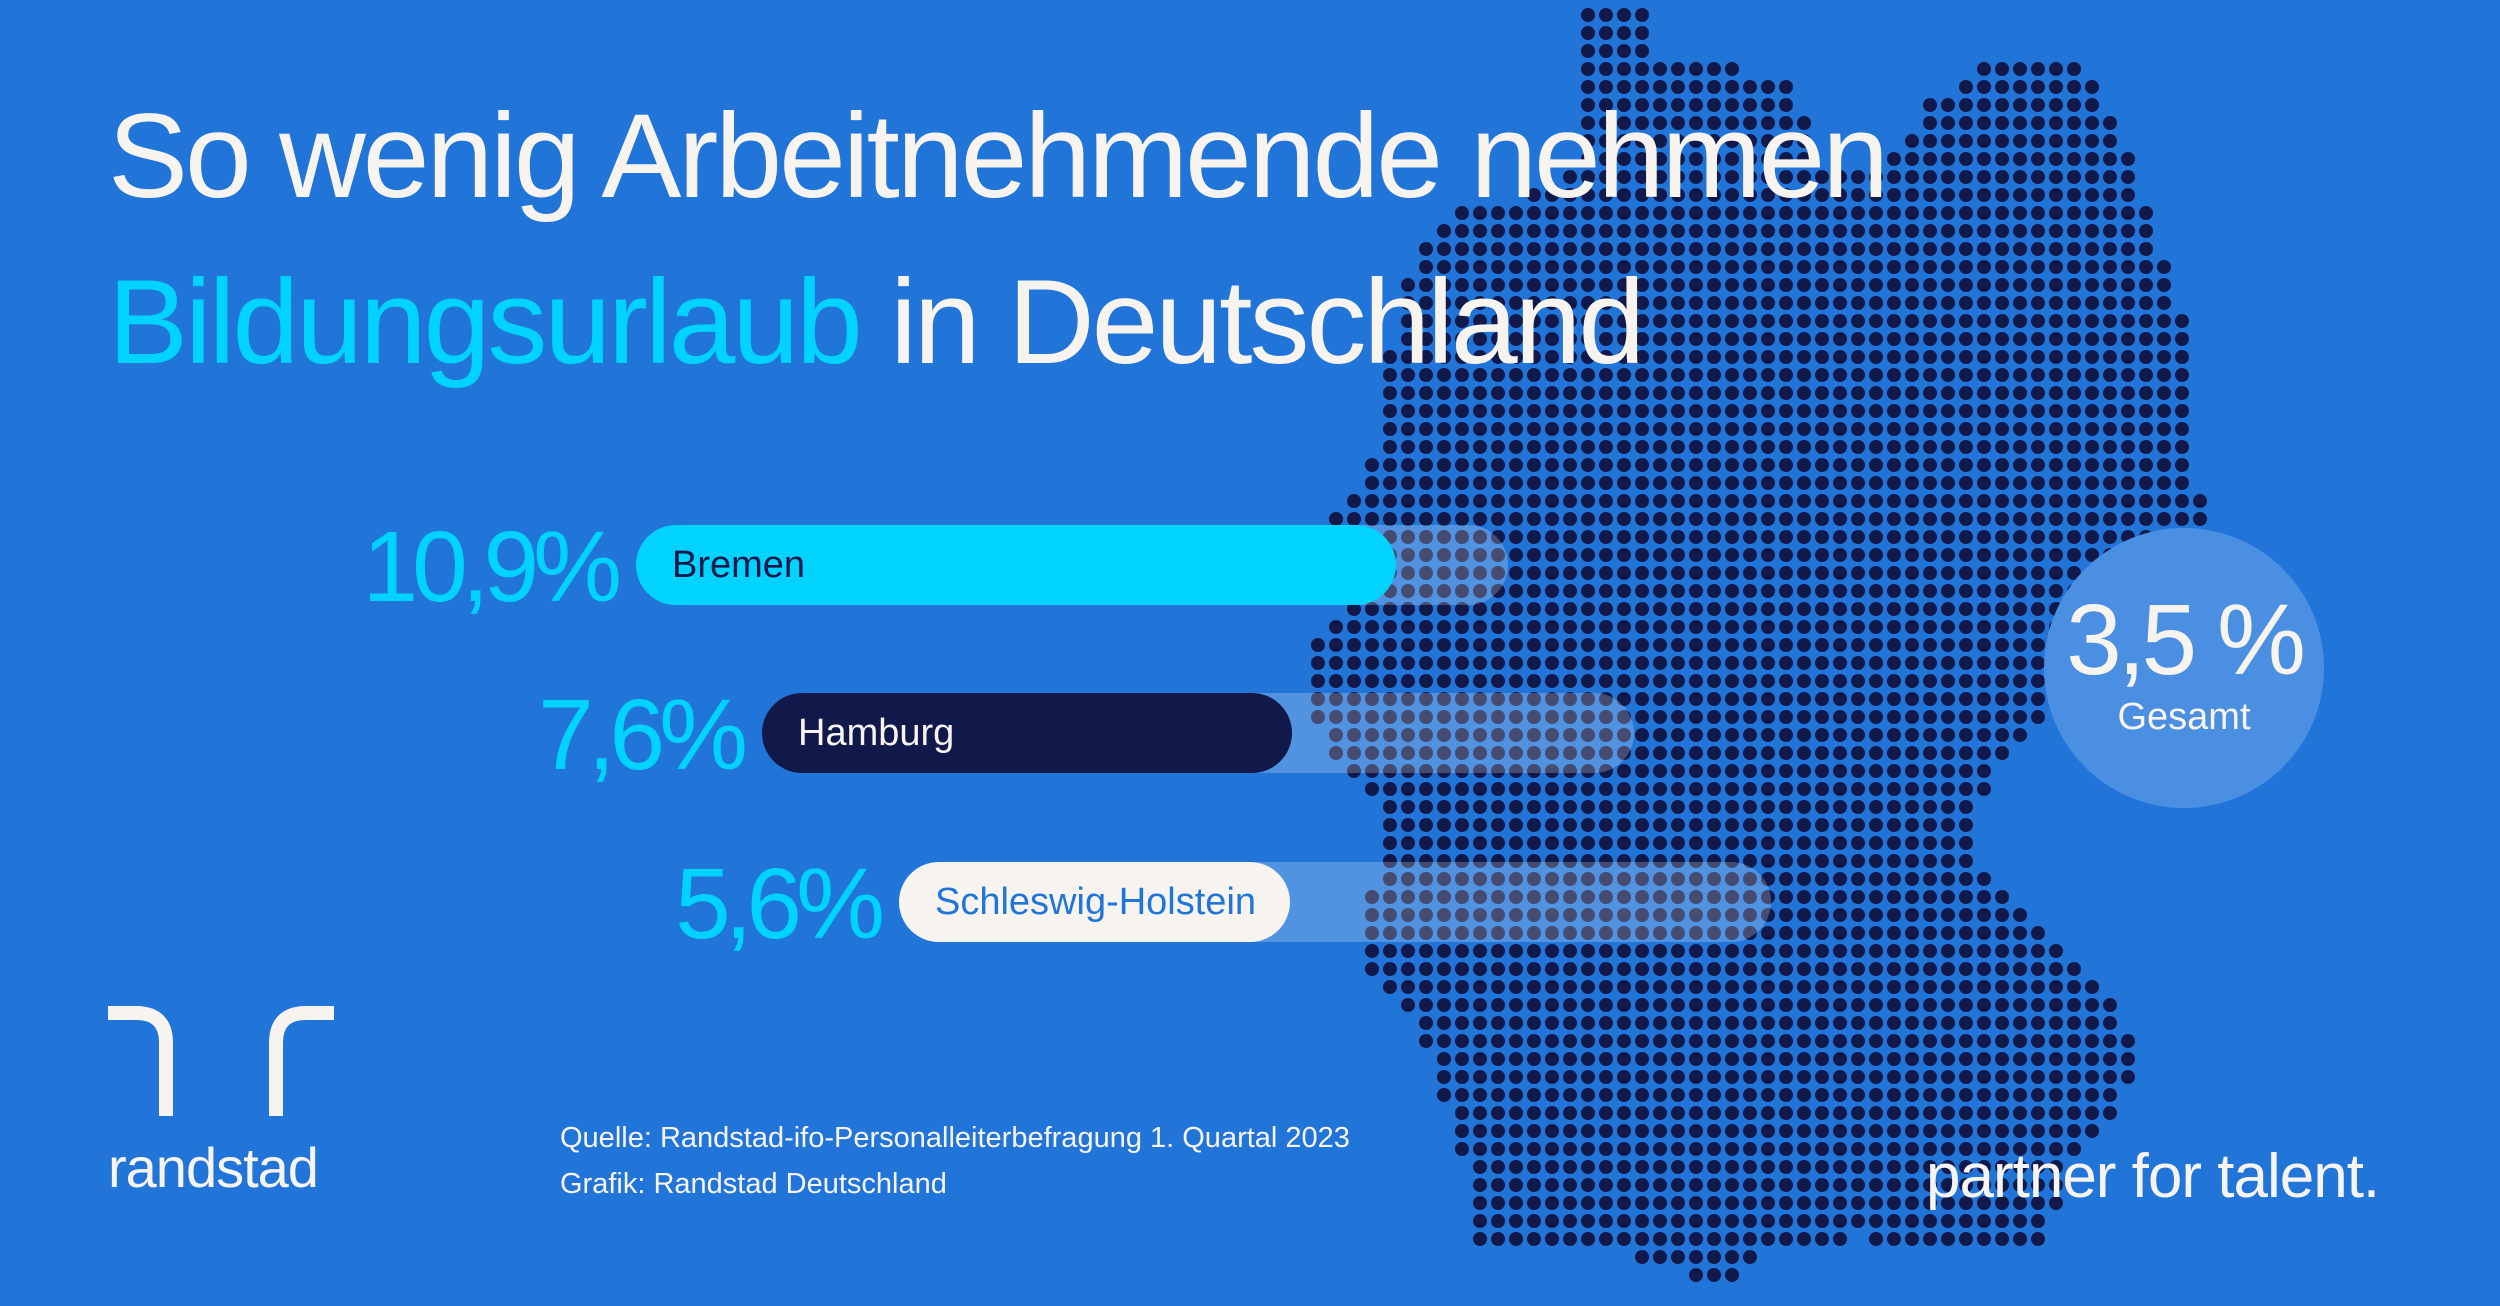 This screenshot has width=2500, height=1306. What do you see at coordinates (1094, 902) in the screenshot?
I see `bar-schleswig-holstein: Schleswig-Holstein` at bounding box center [1094, 902].